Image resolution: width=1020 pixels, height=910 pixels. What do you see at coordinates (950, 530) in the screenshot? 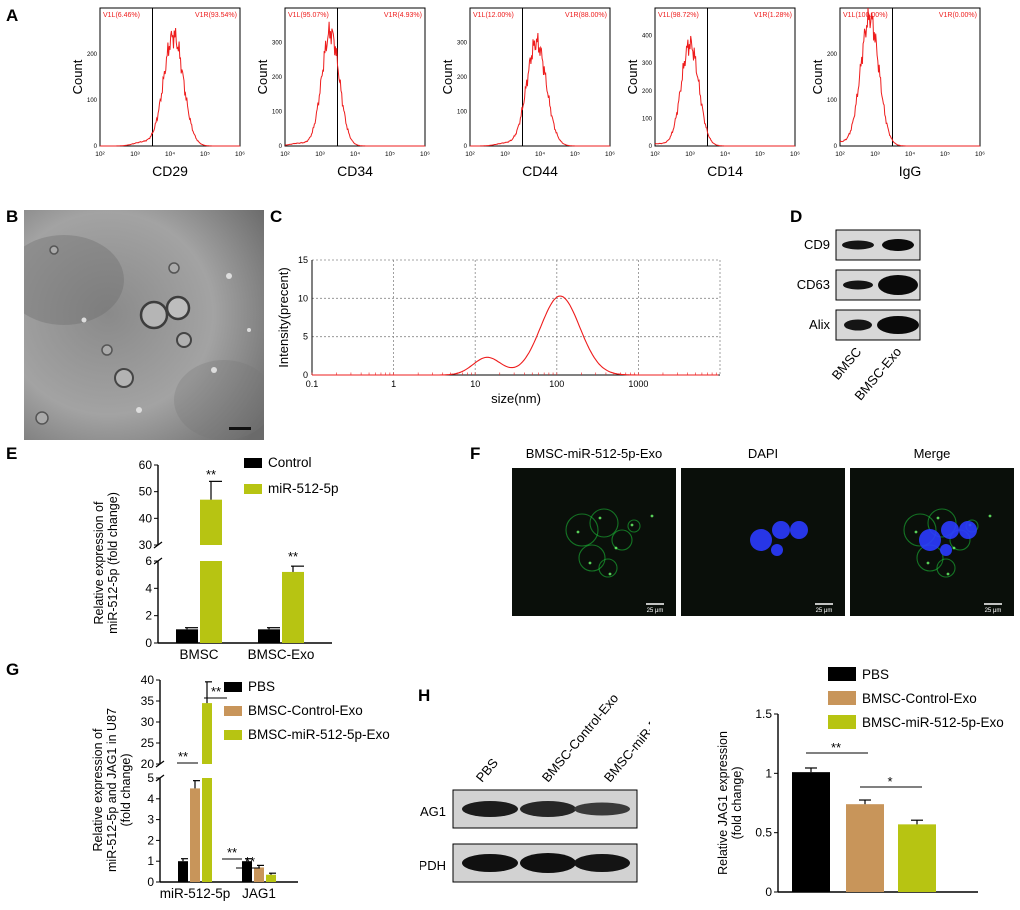
I see `nucleus` at bounding box center [950, 530].